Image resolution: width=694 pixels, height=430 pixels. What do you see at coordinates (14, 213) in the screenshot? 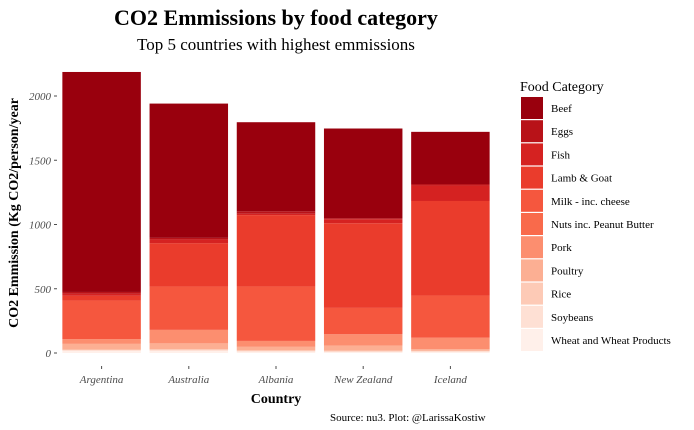
I see `y-axis-title: CO2 Emmission (Kg CO2/person/year` at bounding box center [14, 213].